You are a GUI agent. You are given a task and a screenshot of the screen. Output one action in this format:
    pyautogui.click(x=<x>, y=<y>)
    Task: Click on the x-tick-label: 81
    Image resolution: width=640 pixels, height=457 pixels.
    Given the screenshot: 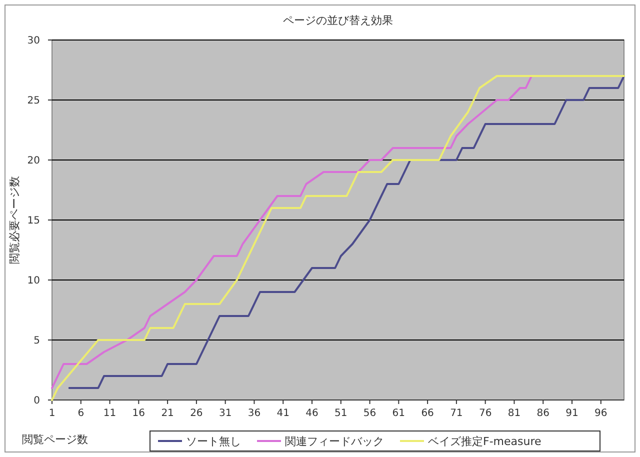 What is the action you would take?
    pyautogui.click(x=514, y=413)
    